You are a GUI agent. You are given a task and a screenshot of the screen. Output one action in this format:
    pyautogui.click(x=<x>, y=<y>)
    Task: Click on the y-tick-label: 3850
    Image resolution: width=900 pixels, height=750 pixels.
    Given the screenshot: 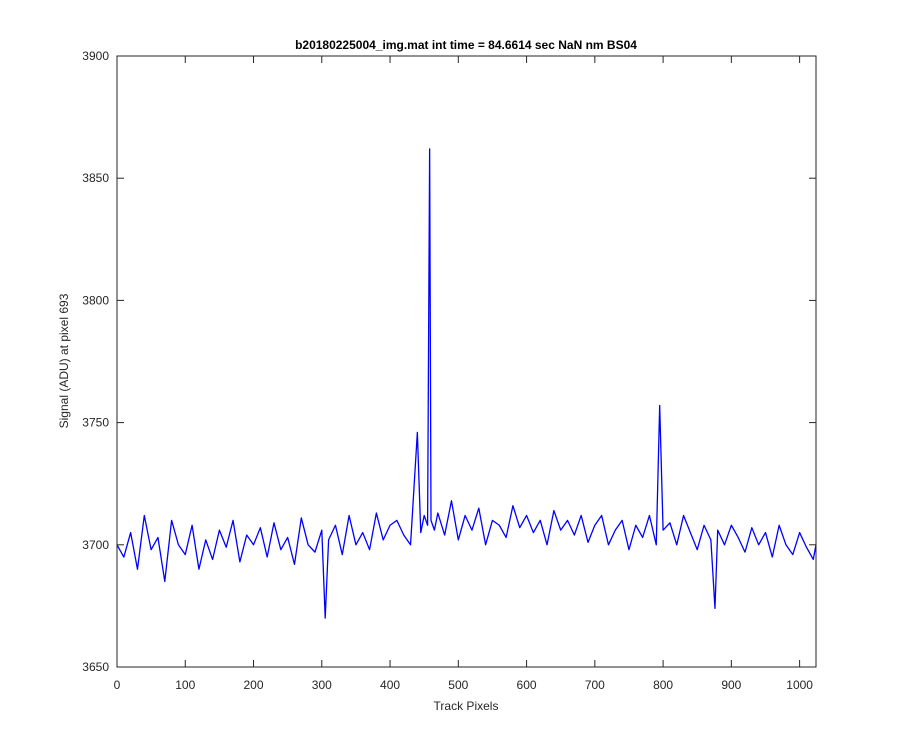 What is the action you would take?
    pyautogui.click(x=95, y=178)
    